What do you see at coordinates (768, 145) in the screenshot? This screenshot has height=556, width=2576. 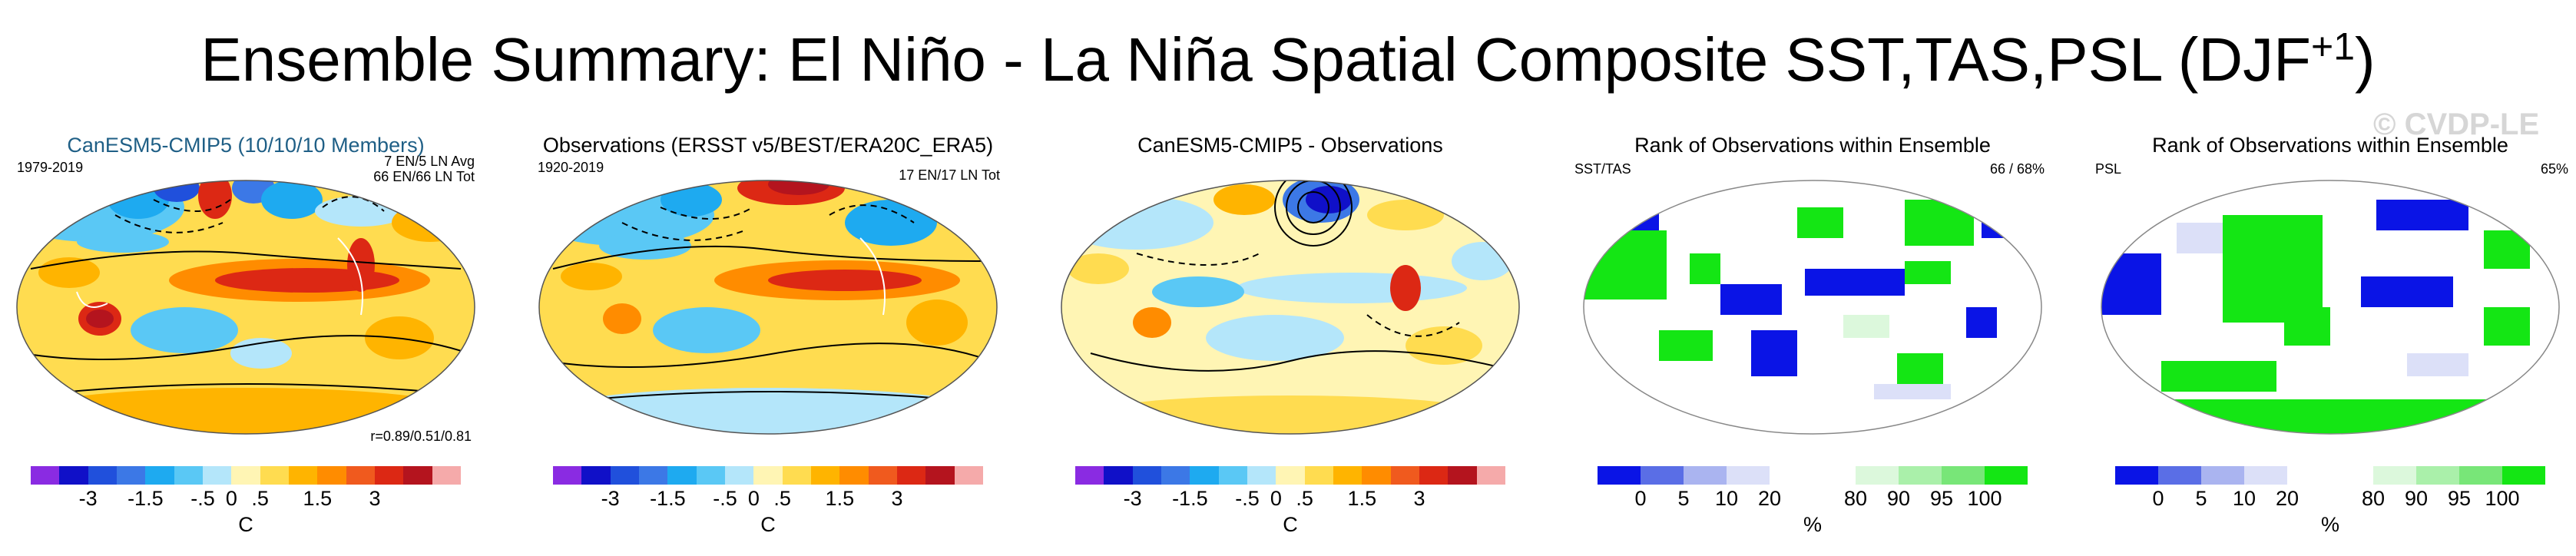 I see `panel-title: Observations (ERSST v5/BEST/ERA20C_ERA5)` at bounding box center [768, 145].